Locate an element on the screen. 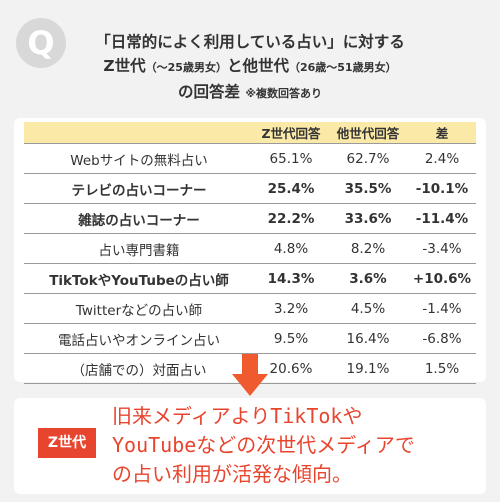 The image size is (500, 502). table-header-z: Z世代回答 is located at coordinates (291, 133).